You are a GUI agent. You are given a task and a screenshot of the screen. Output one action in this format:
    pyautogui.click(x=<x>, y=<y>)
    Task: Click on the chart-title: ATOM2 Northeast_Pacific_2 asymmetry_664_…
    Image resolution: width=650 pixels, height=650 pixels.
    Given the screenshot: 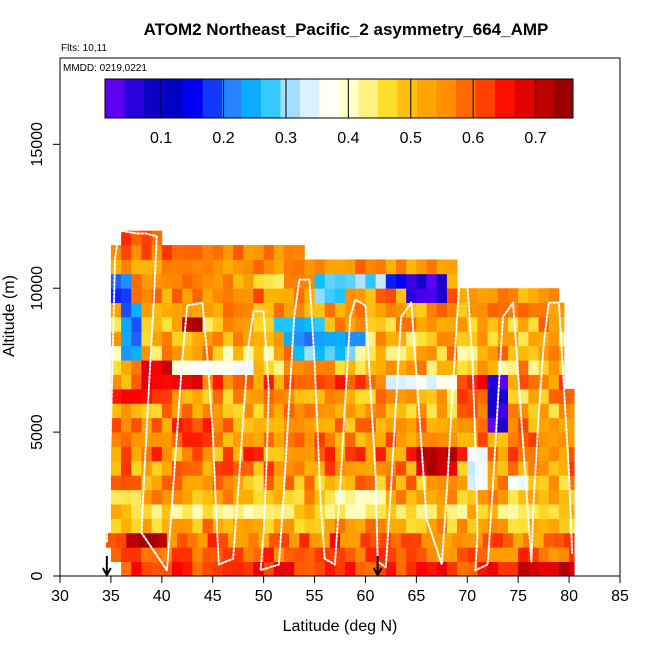 What is the action you would take?
    pyautogui.click(x=346, y=29)
    